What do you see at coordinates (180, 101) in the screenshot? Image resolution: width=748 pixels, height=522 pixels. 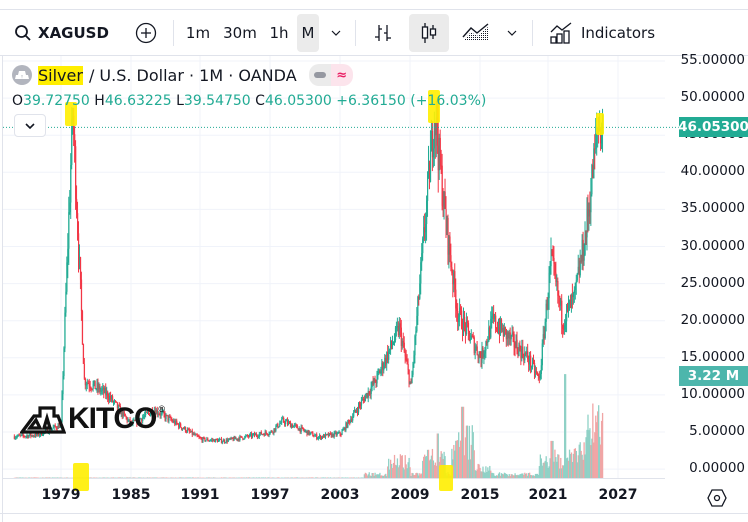 I see `low-label: L` at bounding box center [180, 101].